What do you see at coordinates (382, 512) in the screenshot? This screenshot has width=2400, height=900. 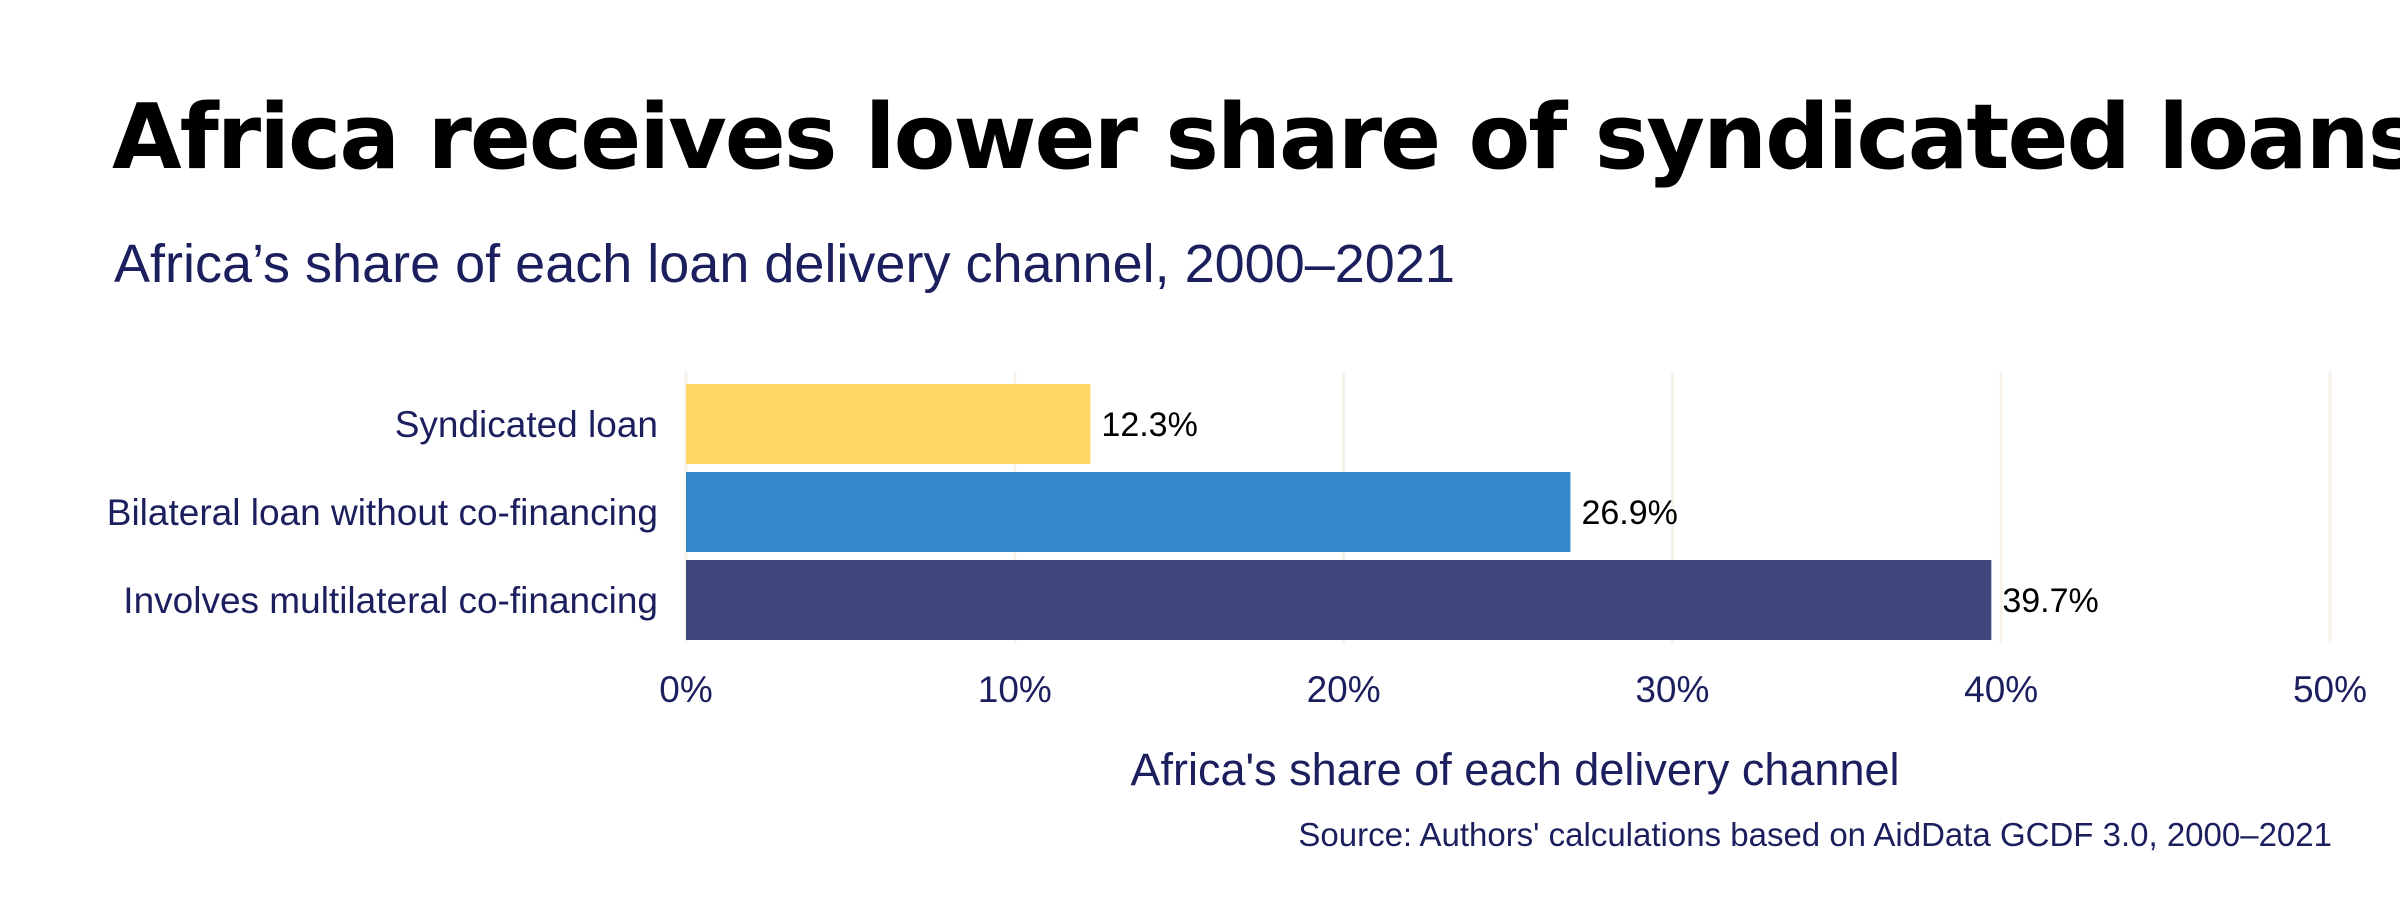 I see `category-label: Bilateral loan without co-financing` at bounding box center [382, 512].